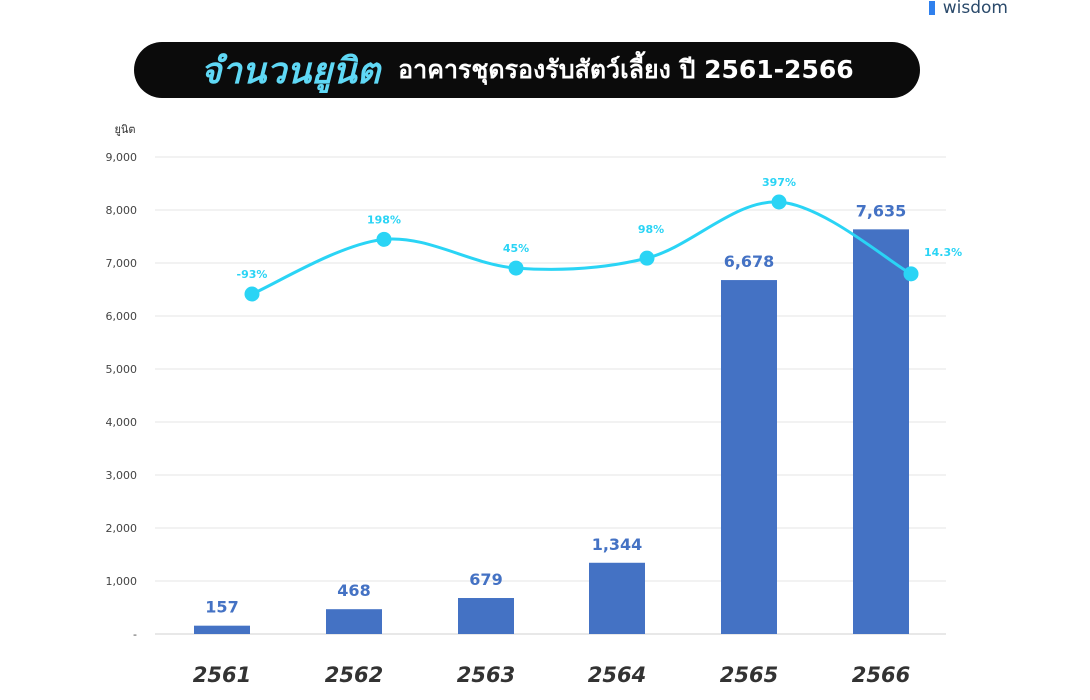  What do you see at coordinates (122, 210) in the screenshot?
I see `y-tick-label: 8,000` at bounding box center [122, 210].